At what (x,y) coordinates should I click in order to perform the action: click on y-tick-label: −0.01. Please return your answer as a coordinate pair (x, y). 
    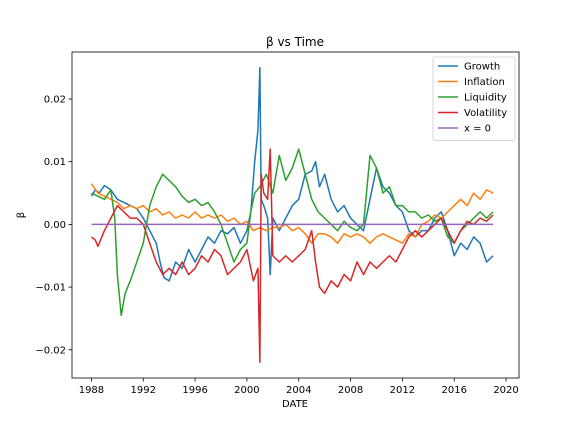
    Looking at the image, I should click on (50, 288).